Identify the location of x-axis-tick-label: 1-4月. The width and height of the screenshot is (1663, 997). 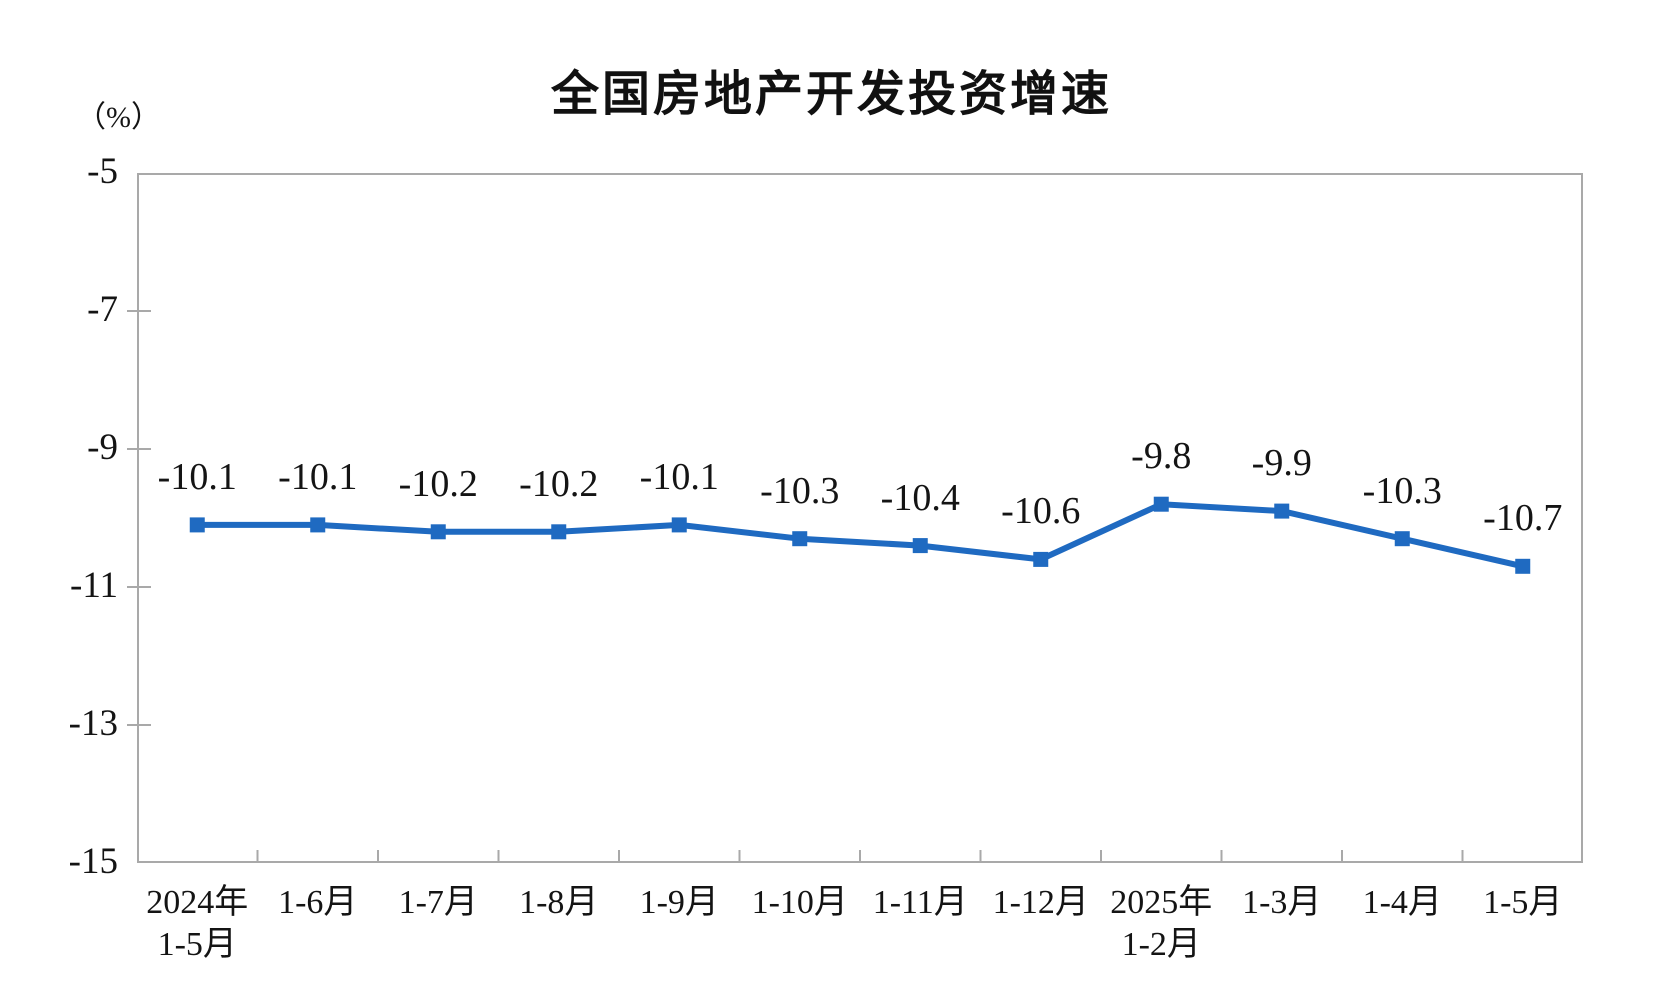
(1402, 903).